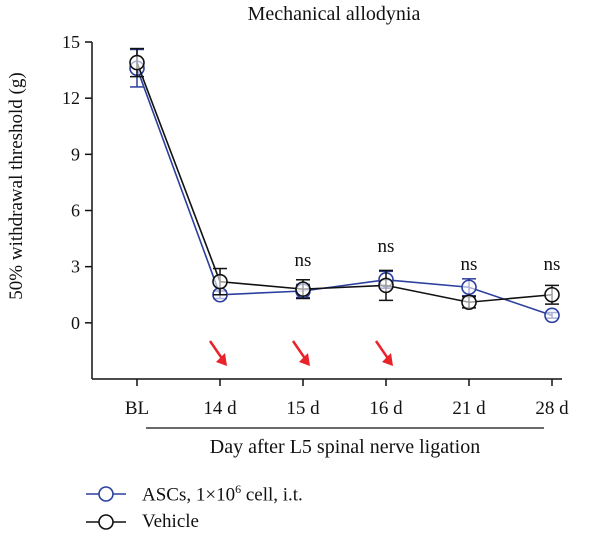  What do you see at coordinates (106, 522) in the screenshot?
I see `legend-marker-vehicle` at bounding box center [106, 522].